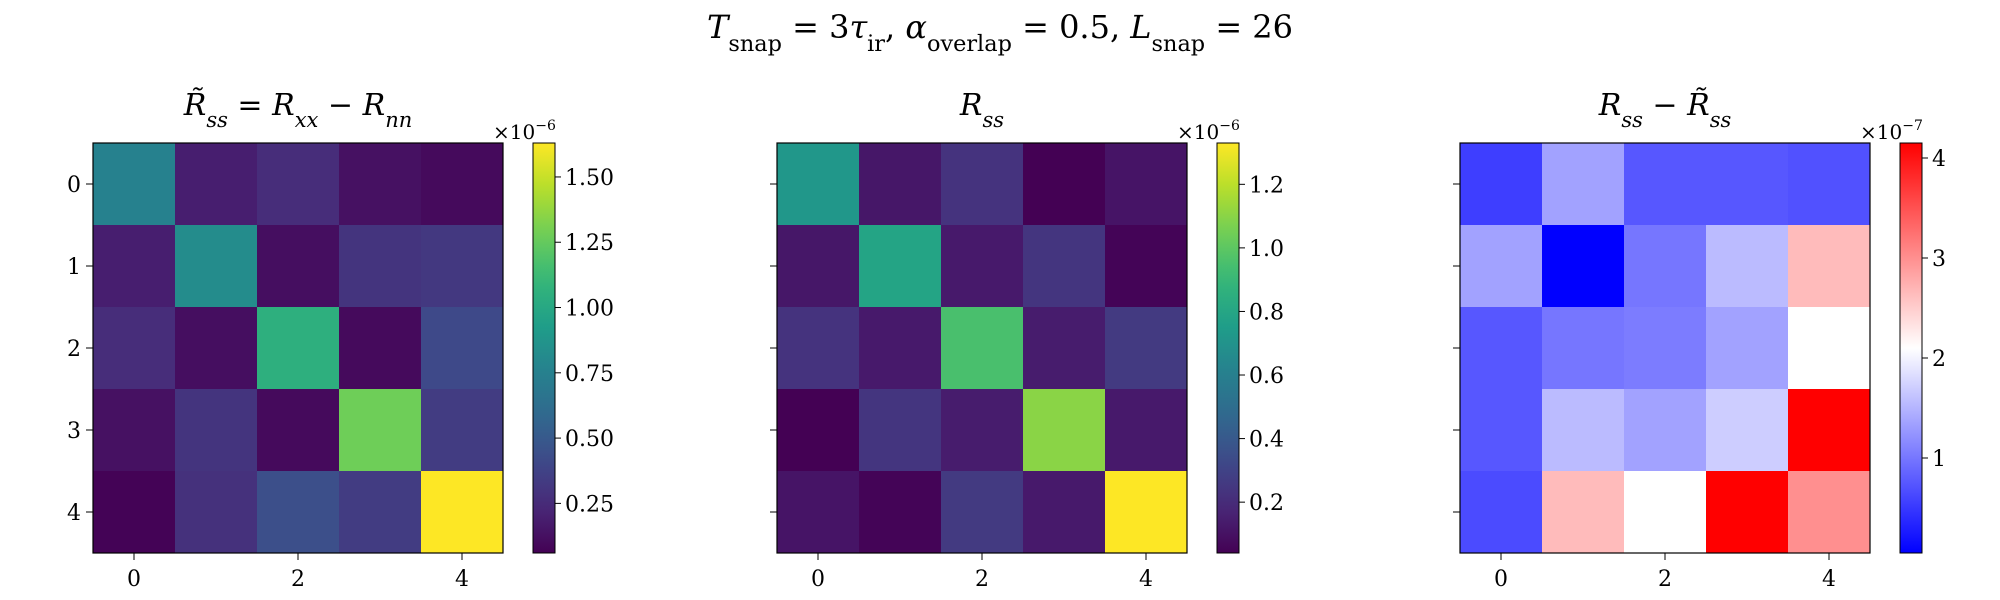 This screenshot has height=600, width=2000. Describe the element at coordinates (719, 27) in the screenshot. I see `text-part: T` at that location.